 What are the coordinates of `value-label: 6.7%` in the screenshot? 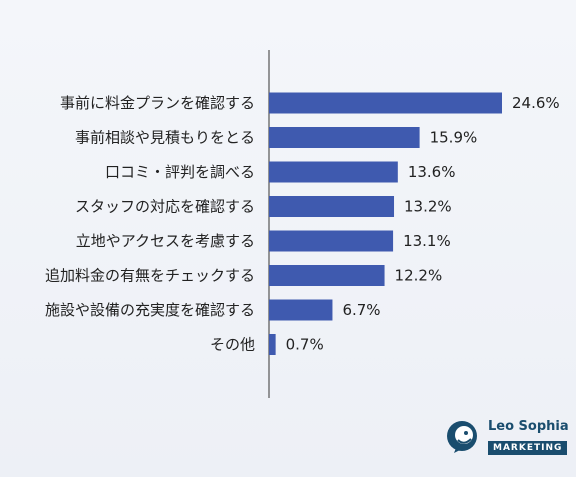 It's located at (361, 310).